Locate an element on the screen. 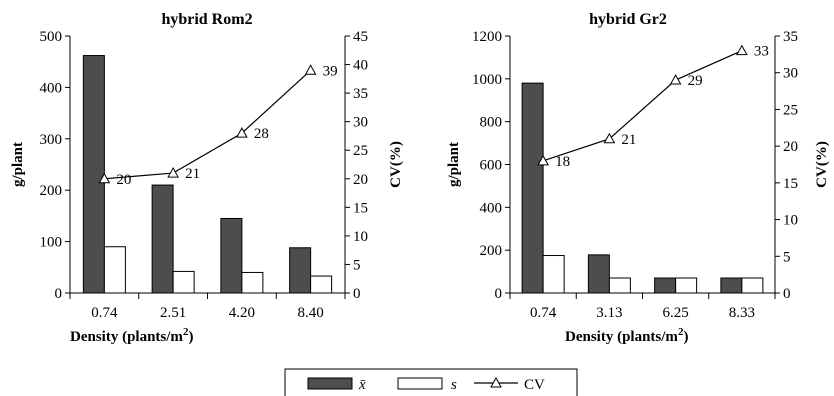 This screenshot has height=396, width=834. y-tick-label: 800 is located at coordinates (491, 123).